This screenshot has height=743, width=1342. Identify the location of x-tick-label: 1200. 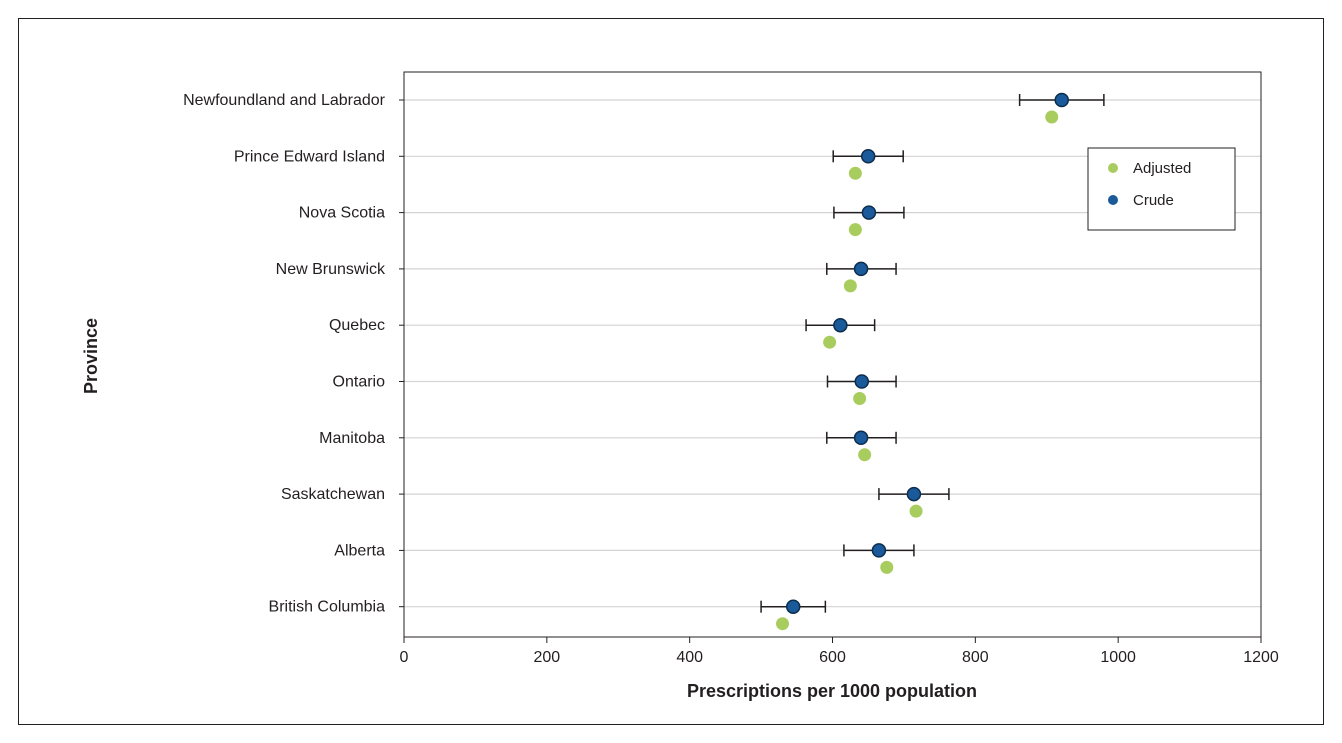
(1261, 657).